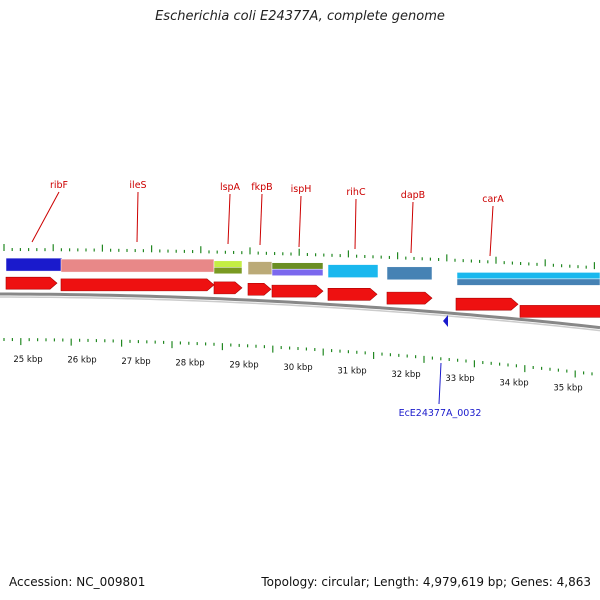  I want to click on backbone-inner, so click(300, 314).